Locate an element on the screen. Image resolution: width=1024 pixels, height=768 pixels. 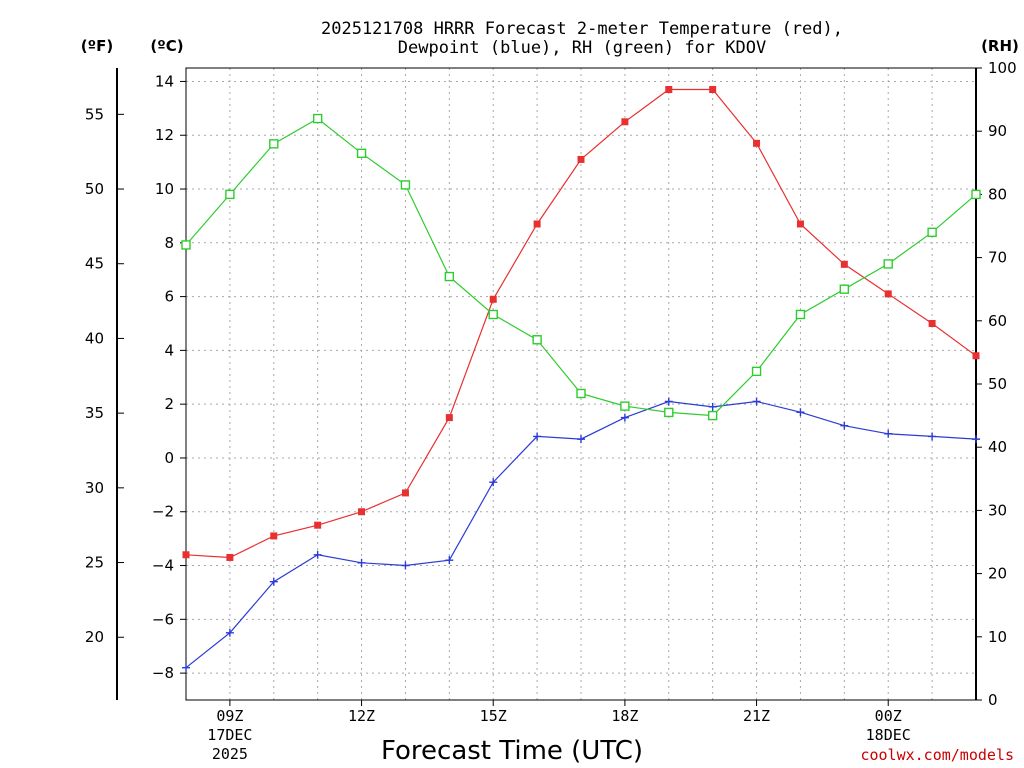
x-tick-label: 17DEC is located at coordinates (229, 735).